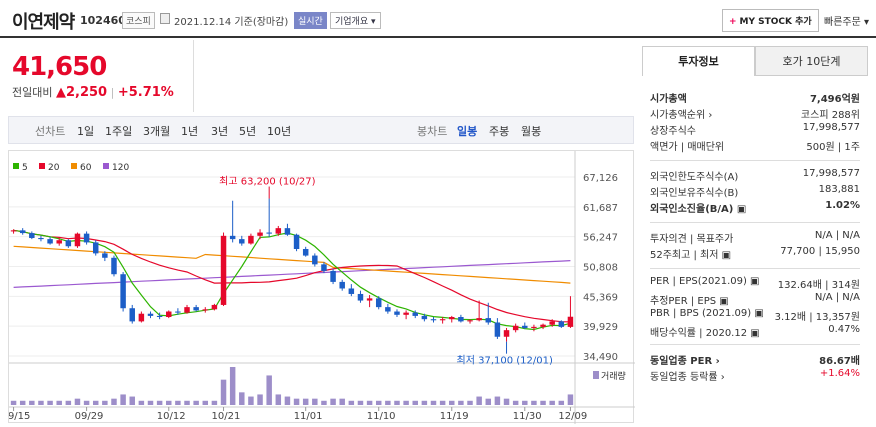 Image resolution: width=876 pixels, height=427 pixels. What do you see at coordinates (846, 22) in the screenshot?
I see `quick-order-dropdown: 빠른주문 ▾` at bounding box center [846, 22].